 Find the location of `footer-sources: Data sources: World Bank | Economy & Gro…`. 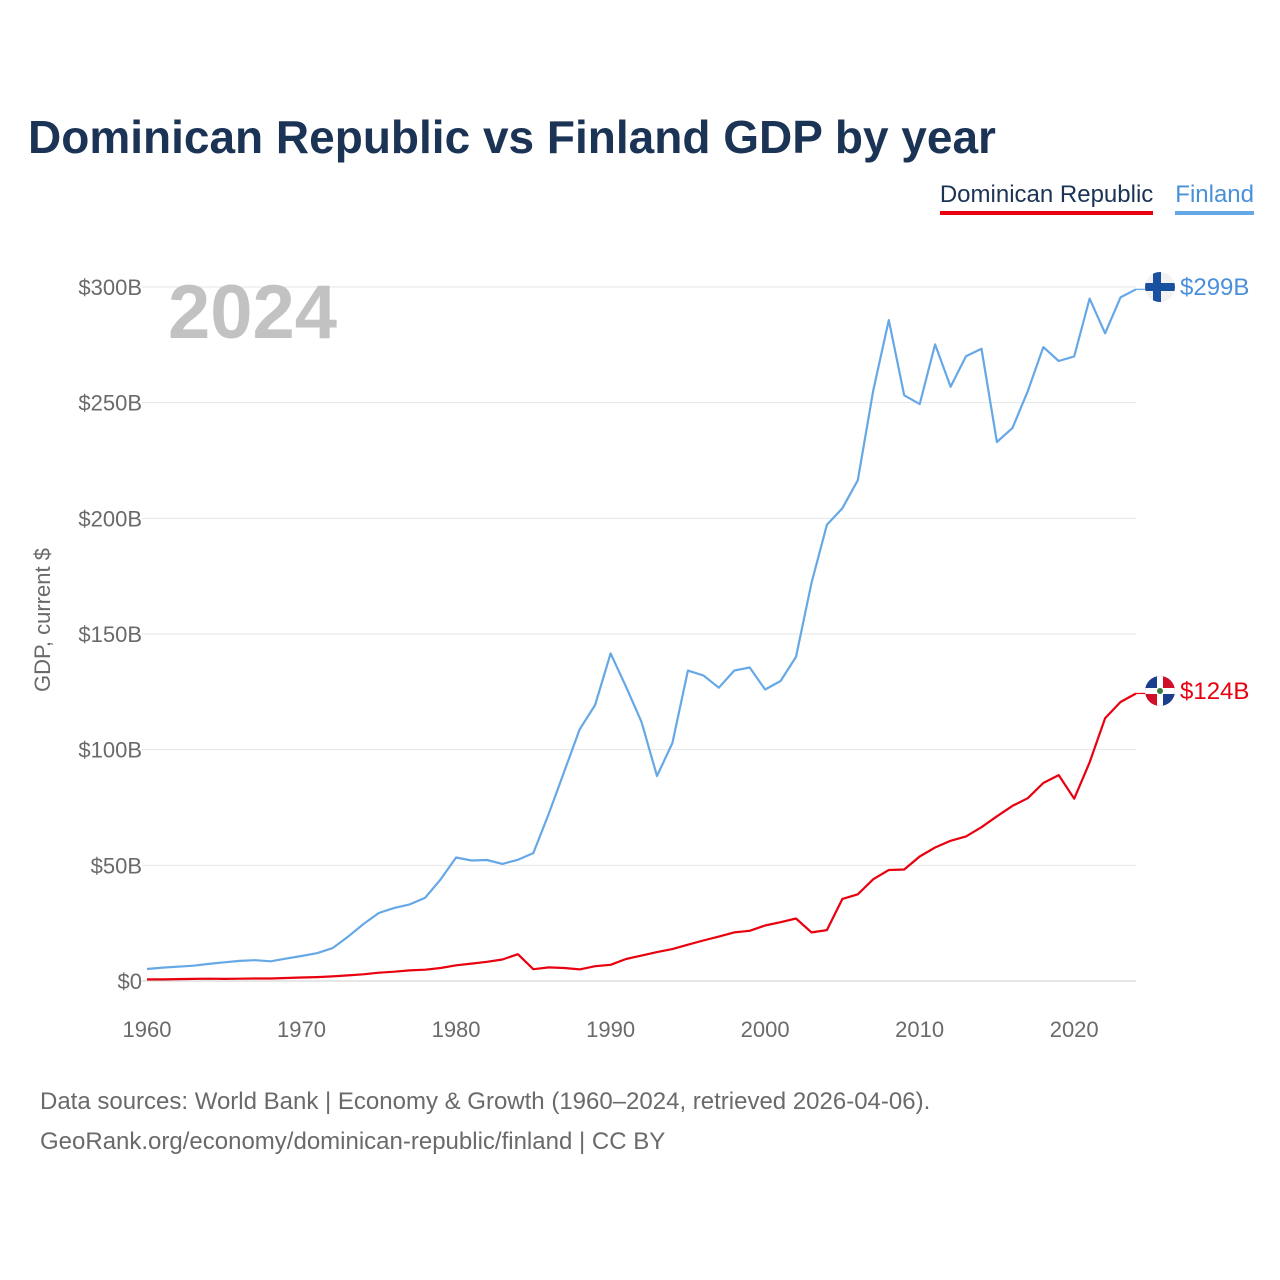

footer-sources: Data sources: World Bank | Economy & Gro… is located at coordinates (485, 1101).